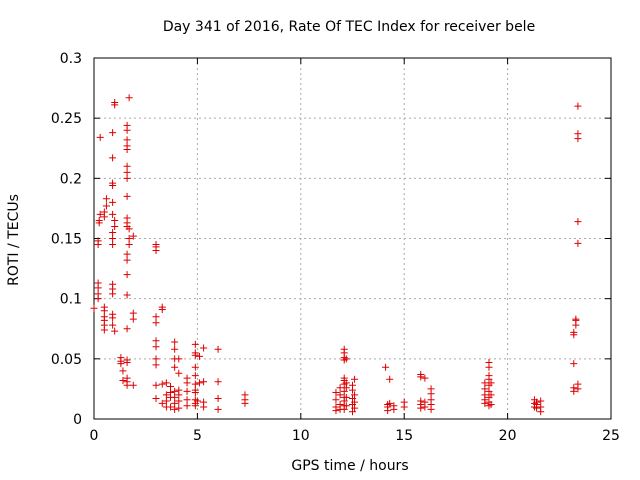 The height and width of the screenshot is (480, 640). Describe the element at coordinates (66, 119) in the screenshot. I see `y-tick-label: 0.25` at that location.